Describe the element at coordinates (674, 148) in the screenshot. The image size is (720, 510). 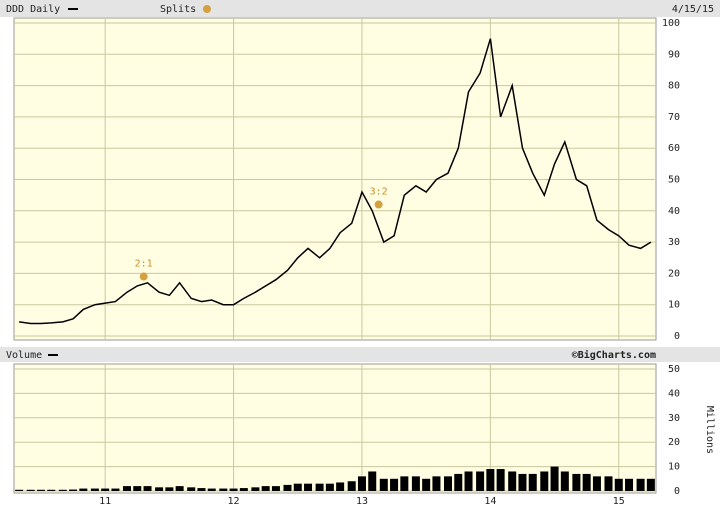
I see `y-tick-label: 60` at that location.